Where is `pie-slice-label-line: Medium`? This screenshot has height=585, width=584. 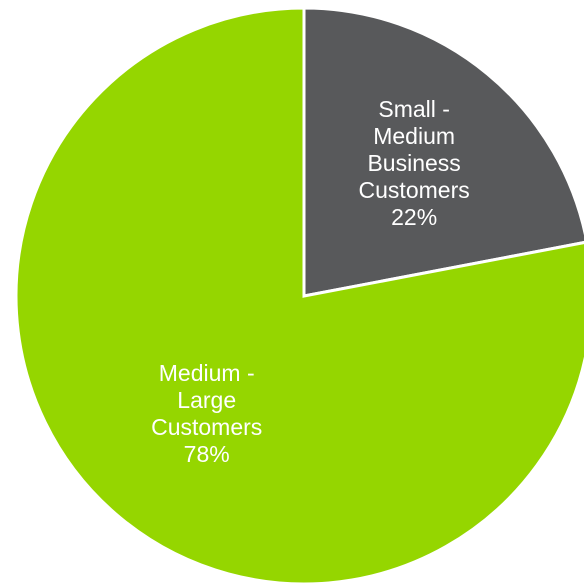 pie-slice-label-line: Medium is located at coordinates (414, 136).